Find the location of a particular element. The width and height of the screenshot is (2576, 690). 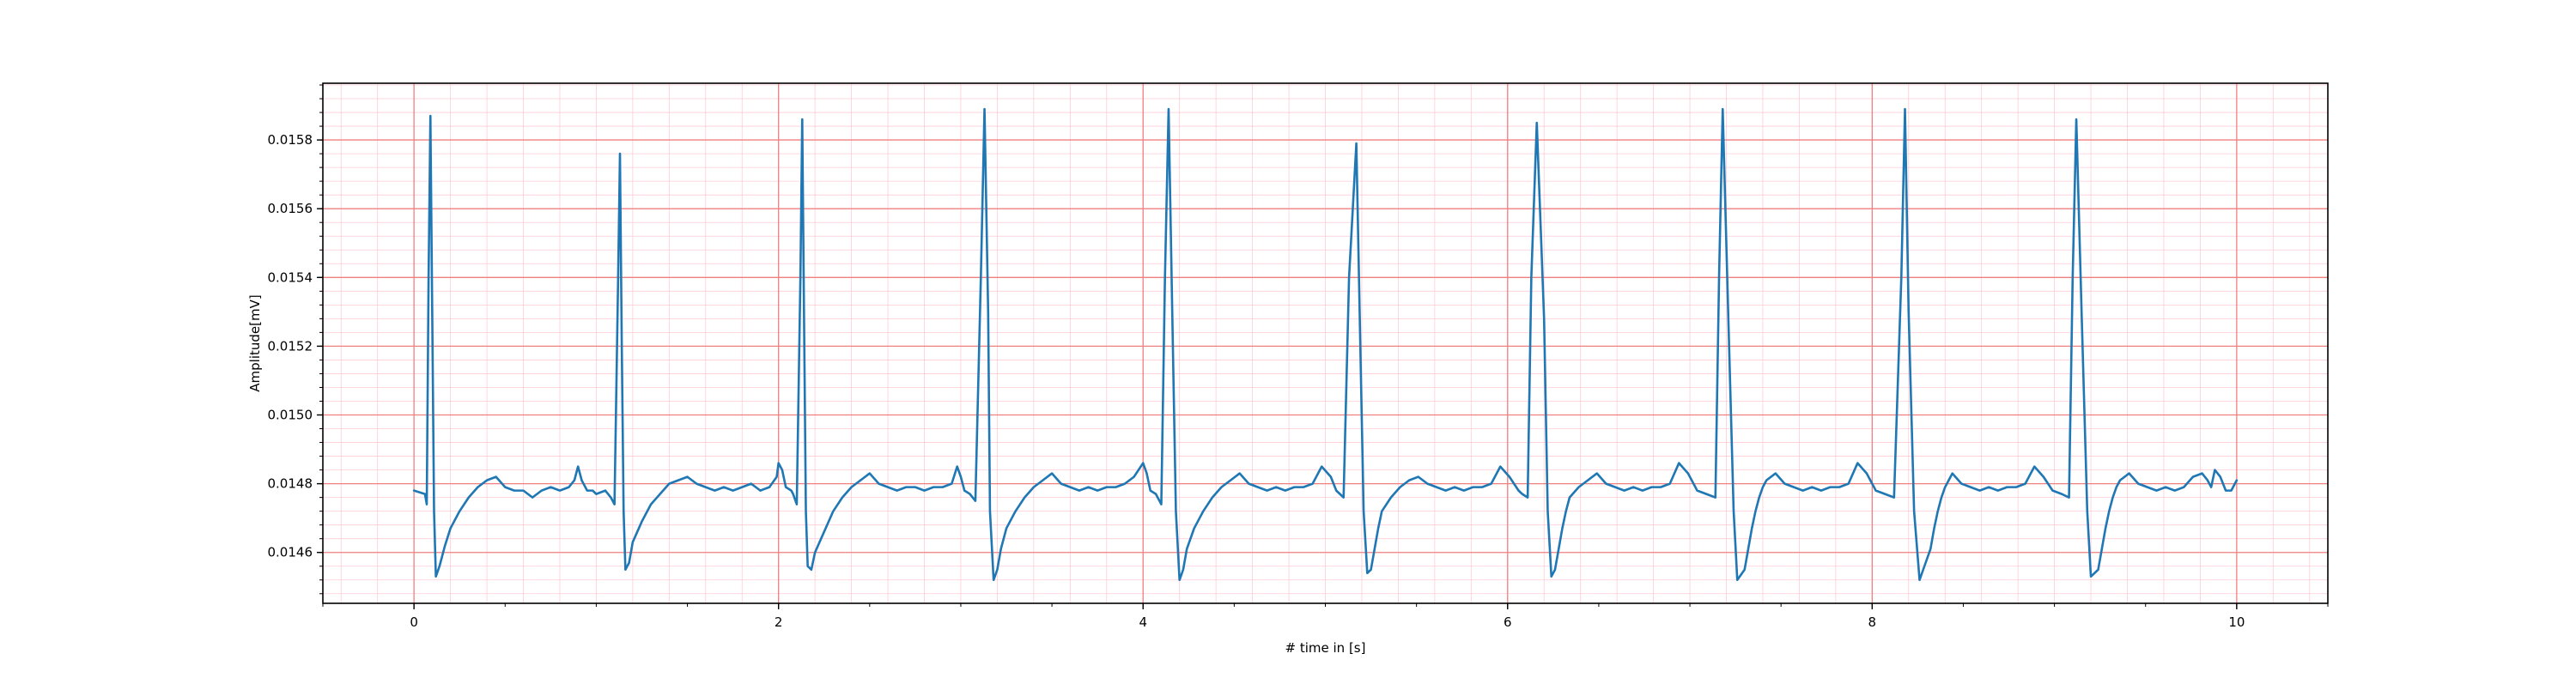

y-tick-label: 0.0158 is located at coordinates (291, 140).